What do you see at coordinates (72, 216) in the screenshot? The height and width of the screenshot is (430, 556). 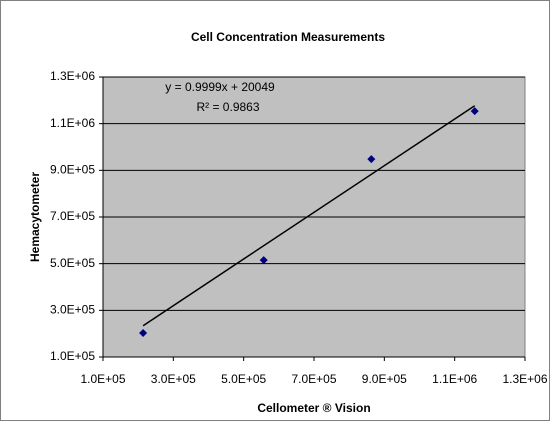 I see `y-tick-label: 7.0E+05` at bounding box center [72, 216].